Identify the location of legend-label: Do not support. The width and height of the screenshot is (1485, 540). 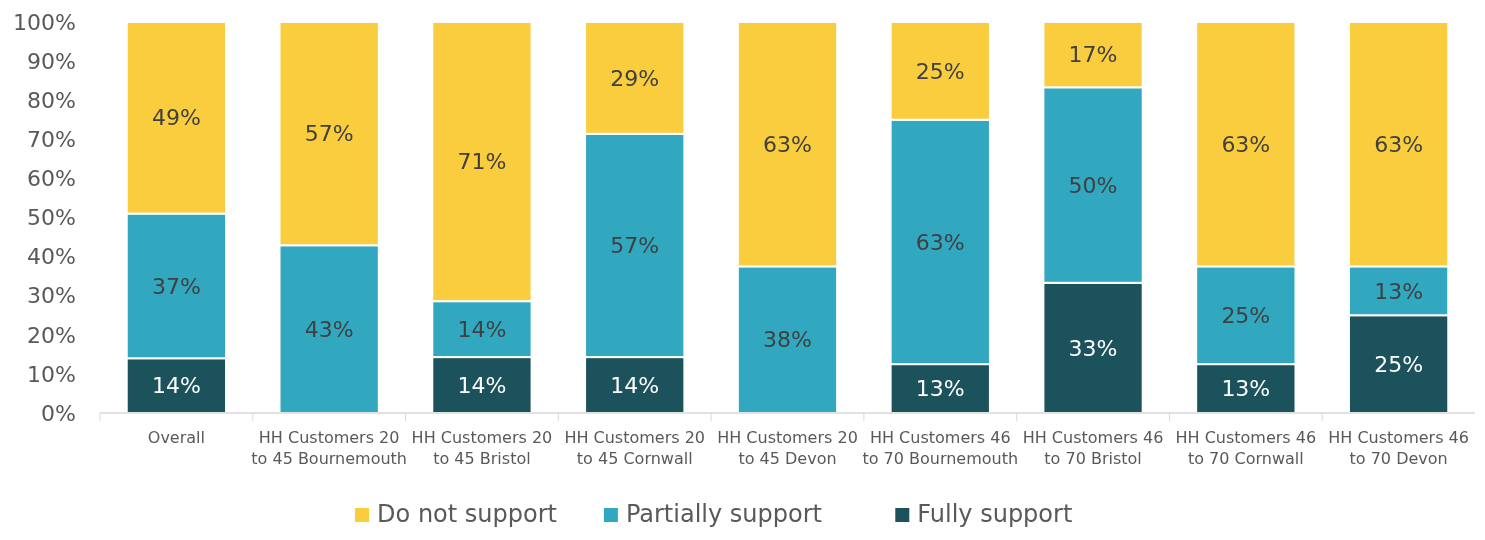
(467, 514).